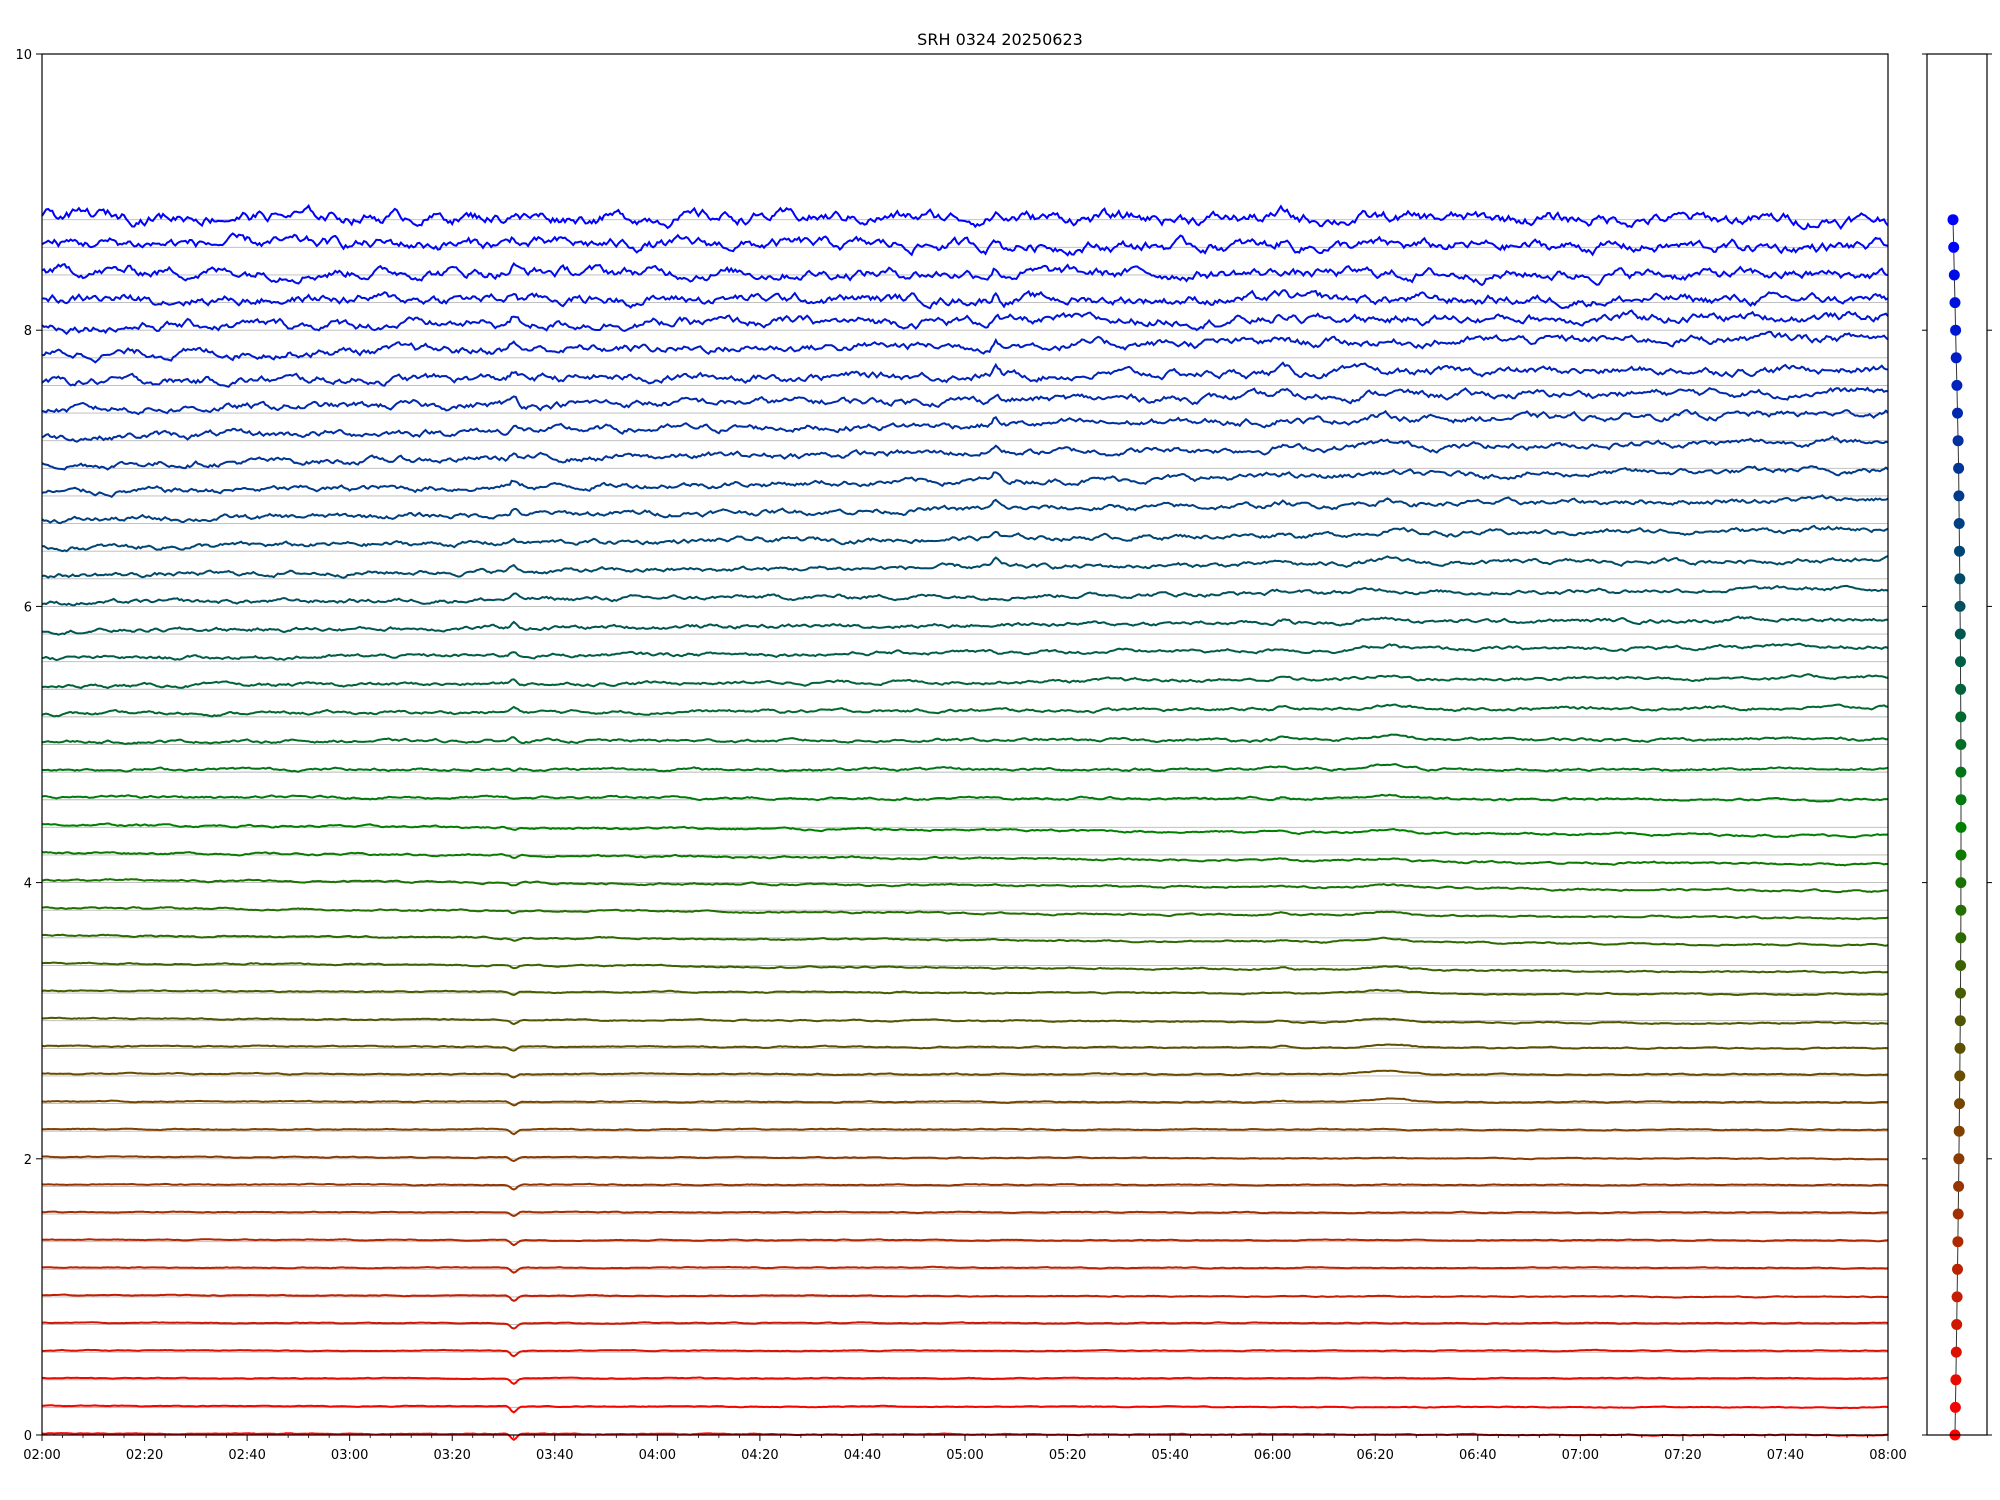 The image size is (2000, 1500). I want to click on y-tick-label: 10, so click(23, 55).